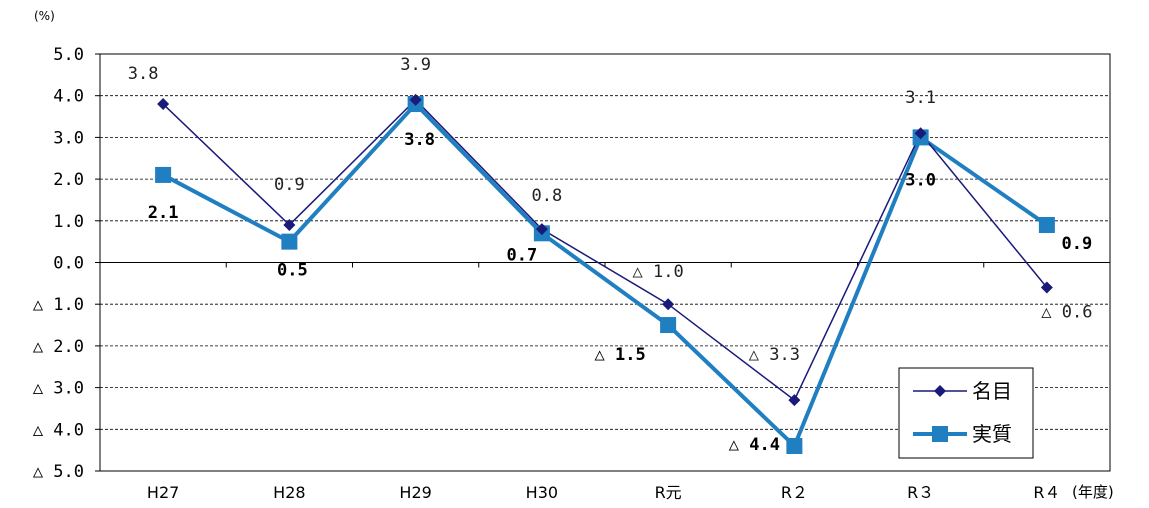 This screenshot has height=508, width=1149. I want to click on data-label-real: 0.7, so click(522, 255).